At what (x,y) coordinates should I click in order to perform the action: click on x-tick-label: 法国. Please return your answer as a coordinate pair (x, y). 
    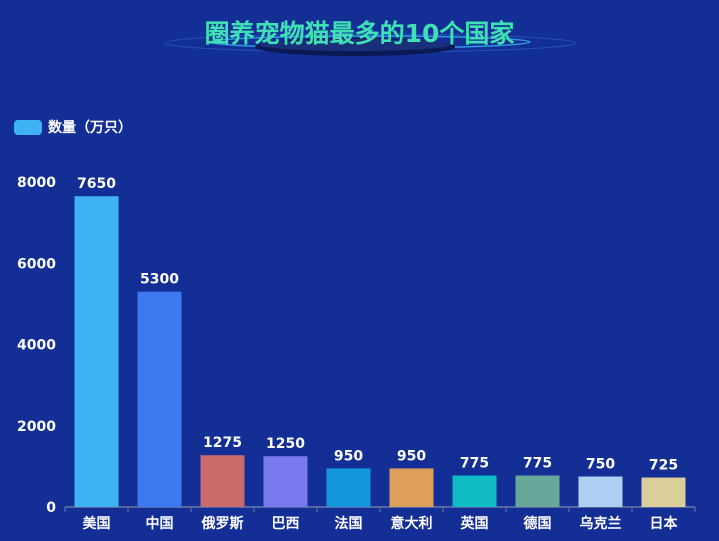
    Looking at the image, I should click on (349, 523).